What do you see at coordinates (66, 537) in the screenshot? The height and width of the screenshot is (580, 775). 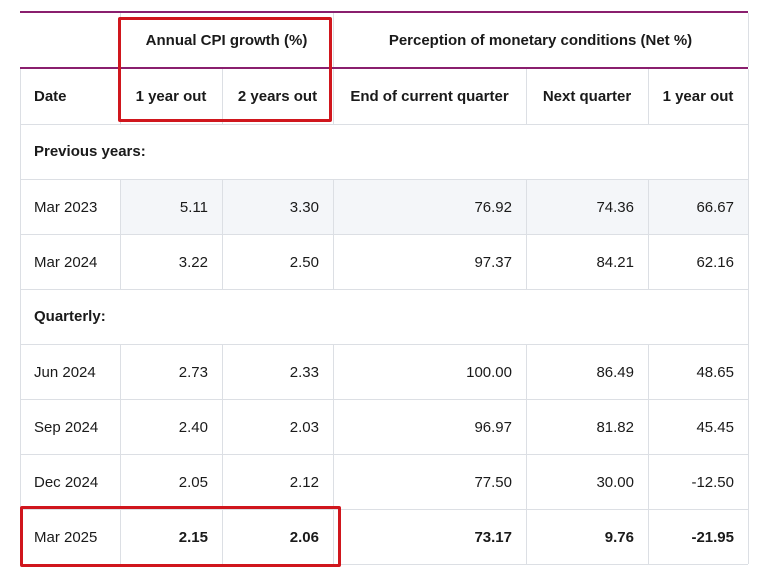 I see `row-date: Mar 2025` at bounding box center [66, 537].